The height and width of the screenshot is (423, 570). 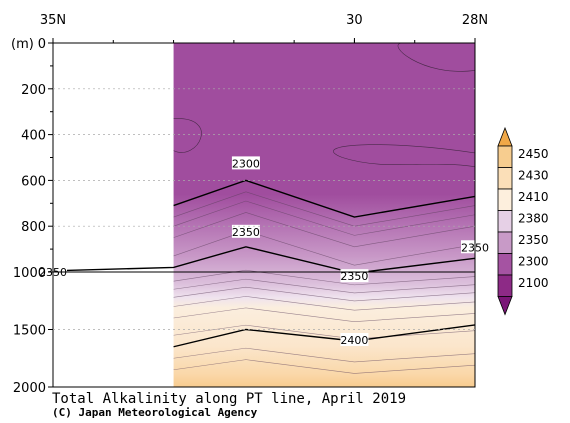 What do you see at coordinates (29, 388) in the screenshot?
I see `y-tick-label: 2000` at bounding box center [29, 388].